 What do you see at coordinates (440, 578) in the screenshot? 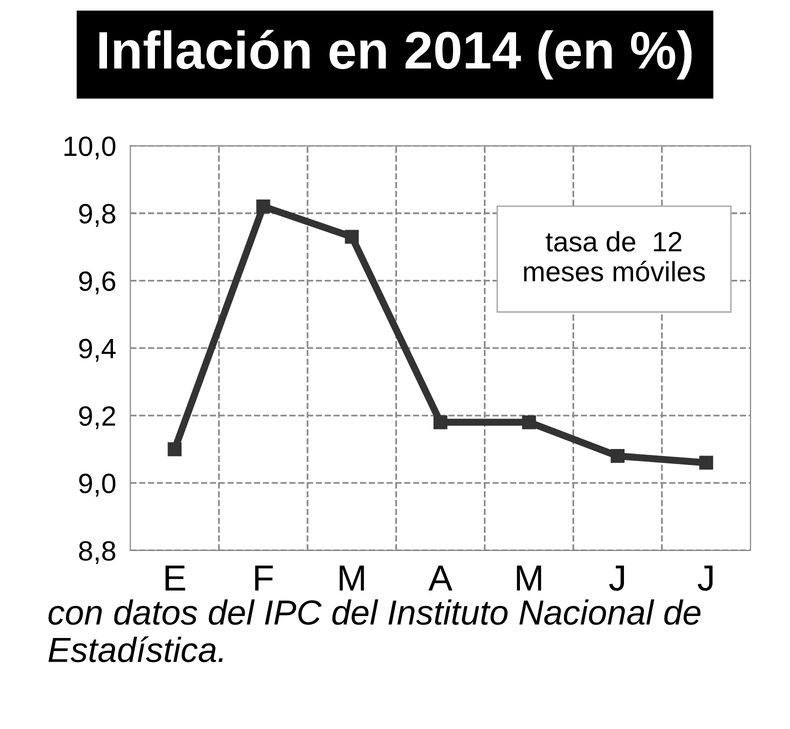
I see `x-tick-label: A` at bounding box center [440, 578].